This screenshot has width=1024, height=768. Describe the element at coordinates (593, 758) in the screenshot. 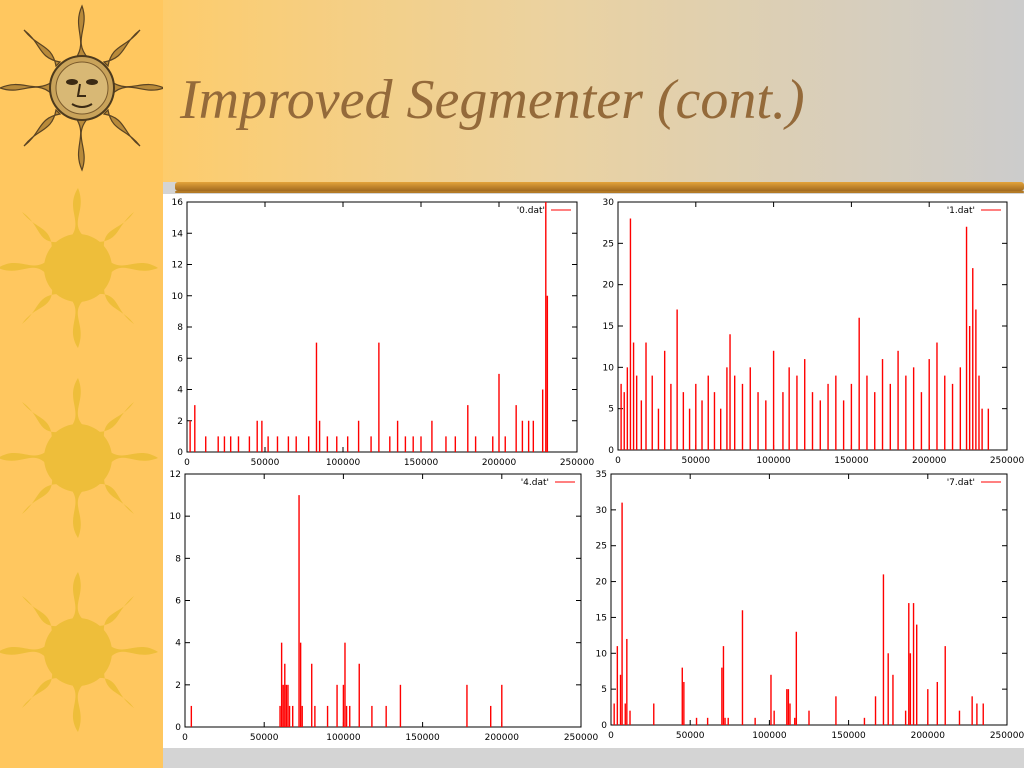

I see `bottom-strip` at that location.